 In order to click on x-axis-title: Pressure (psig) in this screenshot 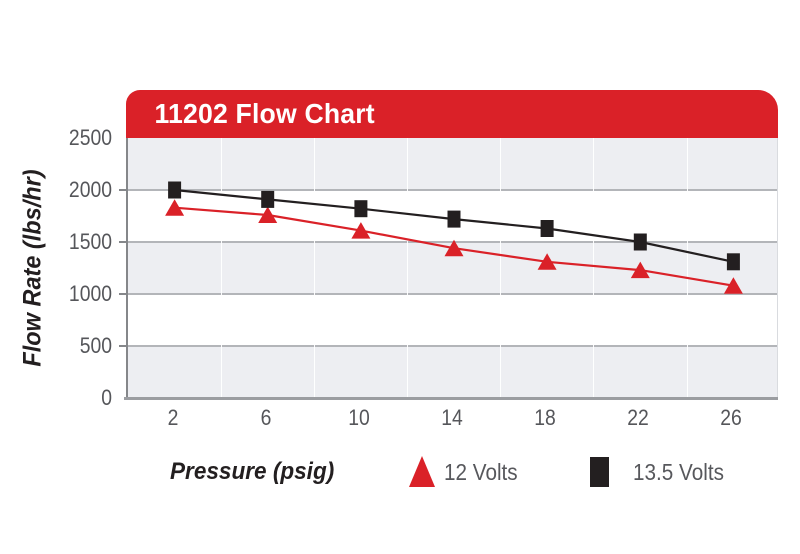, I will do `click(252, 471)`.